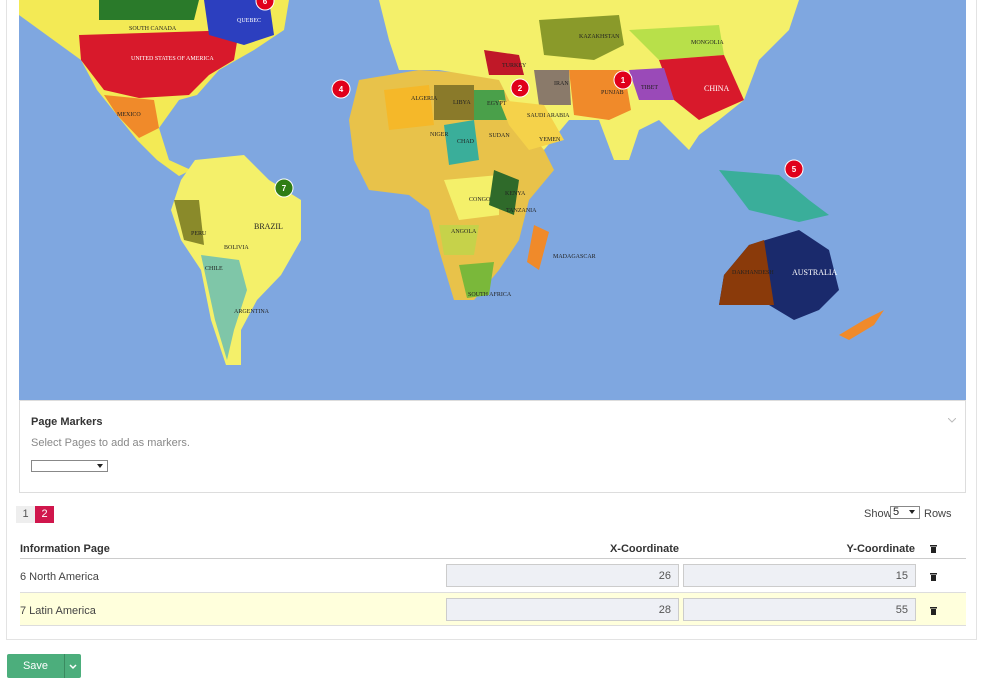 Image resolution: width=1000 pixels, height=694 pixels. What do you see at coordinates (574, 257) in the screenshot?
I see `map-label: MADAGASCAR` at bounding box center [574, 257].